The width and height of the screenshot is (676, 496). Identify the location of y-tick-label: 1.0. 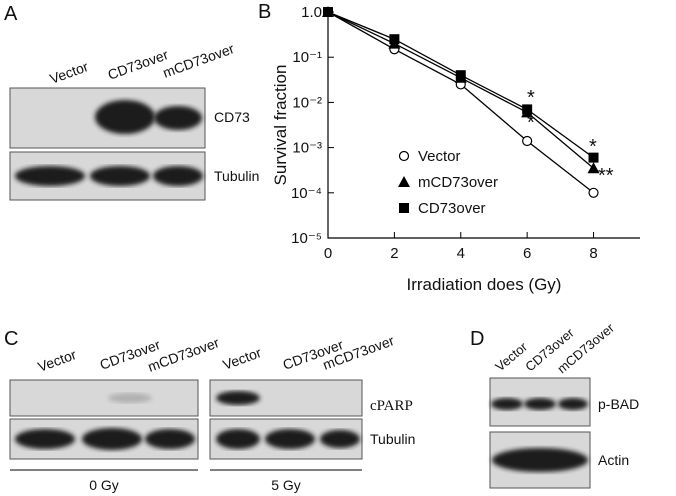
(311, 12).